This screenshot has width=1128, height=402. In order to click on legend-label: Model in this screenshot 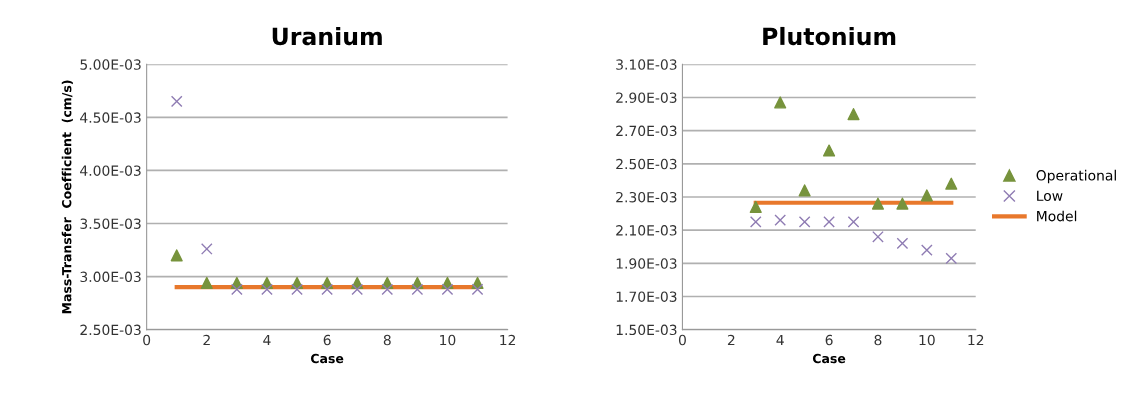, I will do `click(1057, 216)`.